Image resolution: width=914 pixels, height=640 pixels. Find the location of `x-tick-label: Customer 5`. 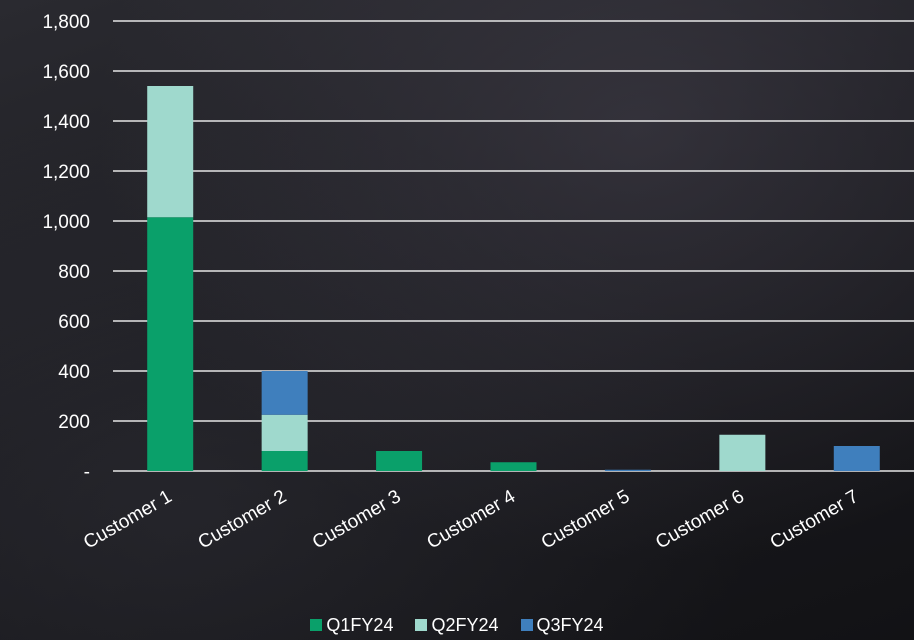

x-tick-label: Customer 5 is located at coordinates (586, 519).